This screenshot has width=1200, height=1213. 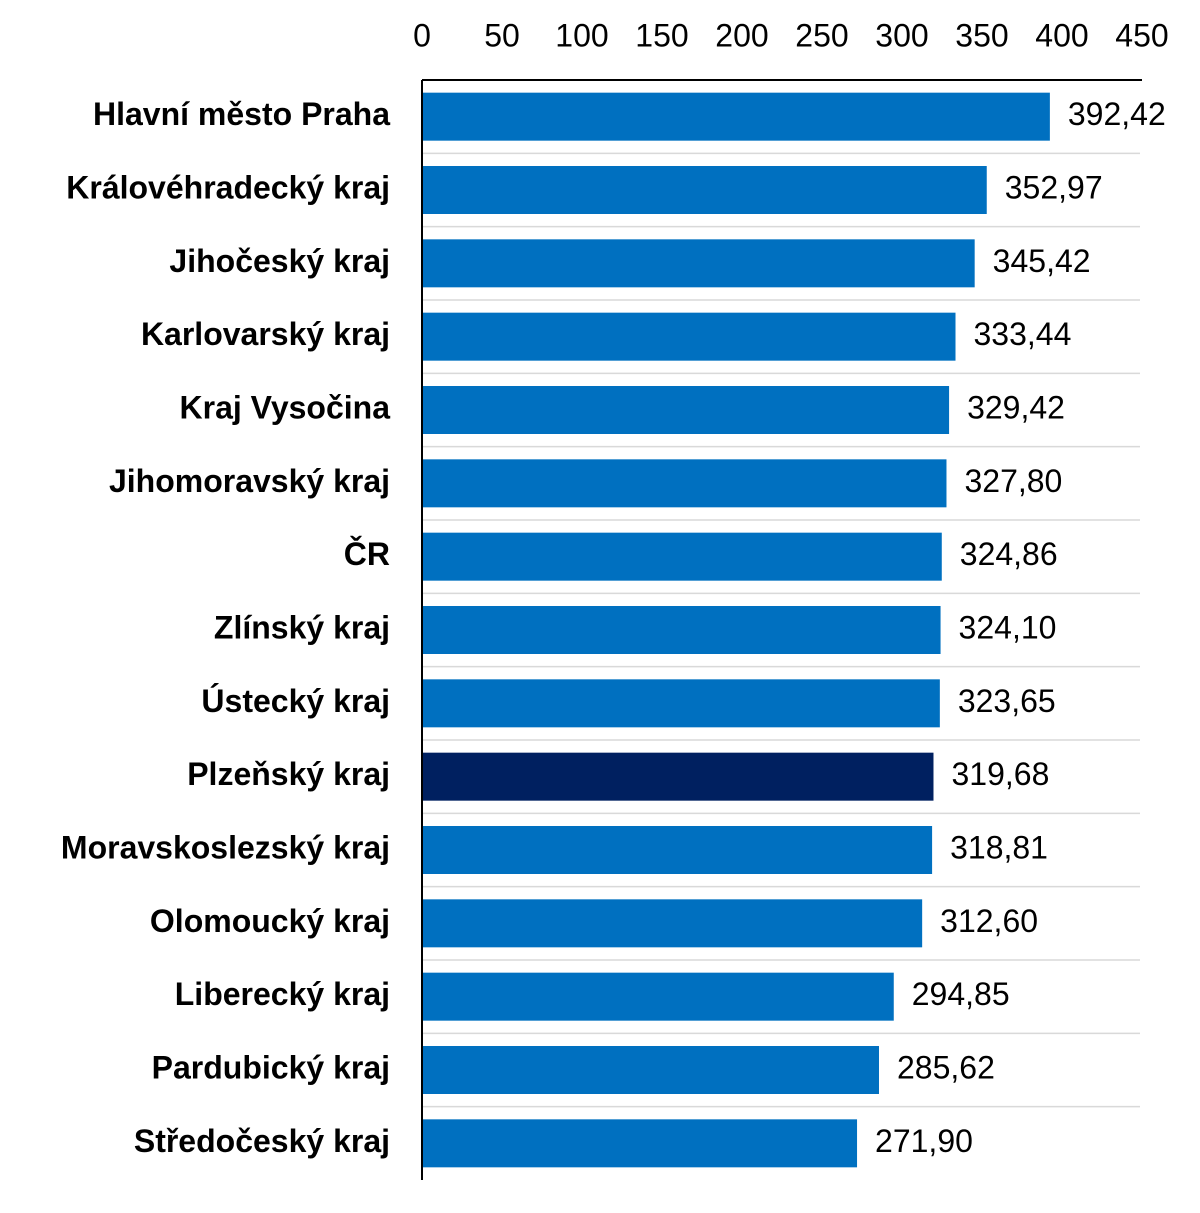 I want to click on x-tick-label: 250, so click(x=821, y=35).